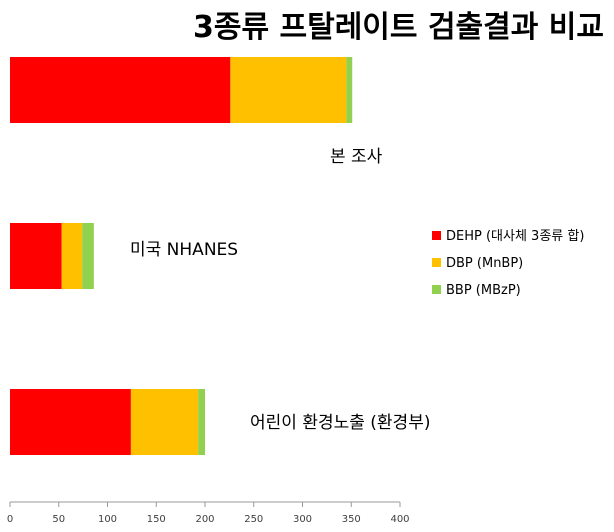 This screenshot has width=614, height=532. Describe the element at coordinates (156, 519) in the screenshot. I see `x-tick-label: 150` at that location.